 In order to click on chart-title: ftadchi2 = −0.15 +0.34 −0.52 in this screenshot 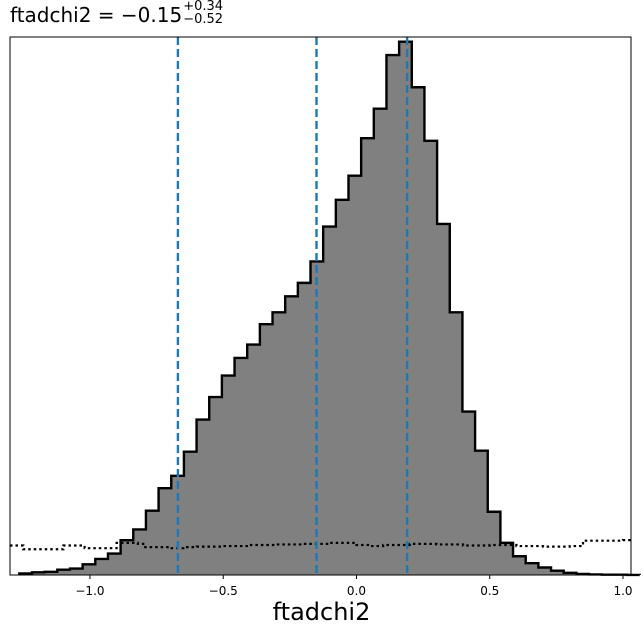, I will do `click(116, 17)`.